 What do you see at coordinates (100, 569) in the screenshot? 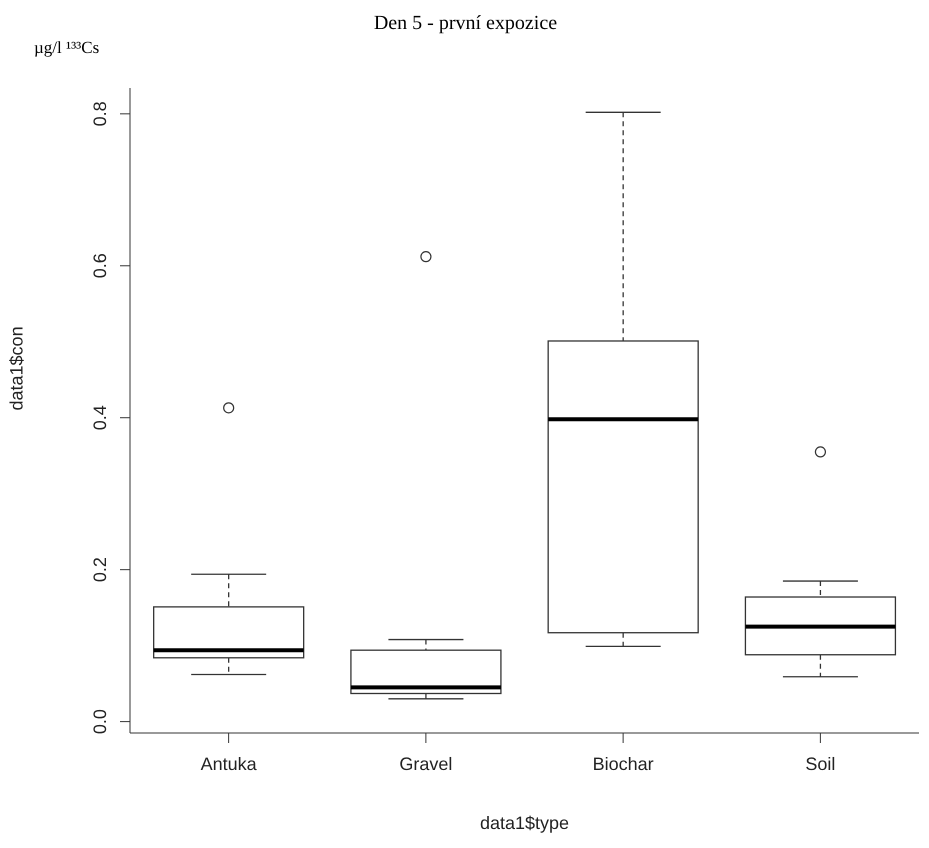
I see `y-tick-label: 0.2` at bounding box center [100, 569].